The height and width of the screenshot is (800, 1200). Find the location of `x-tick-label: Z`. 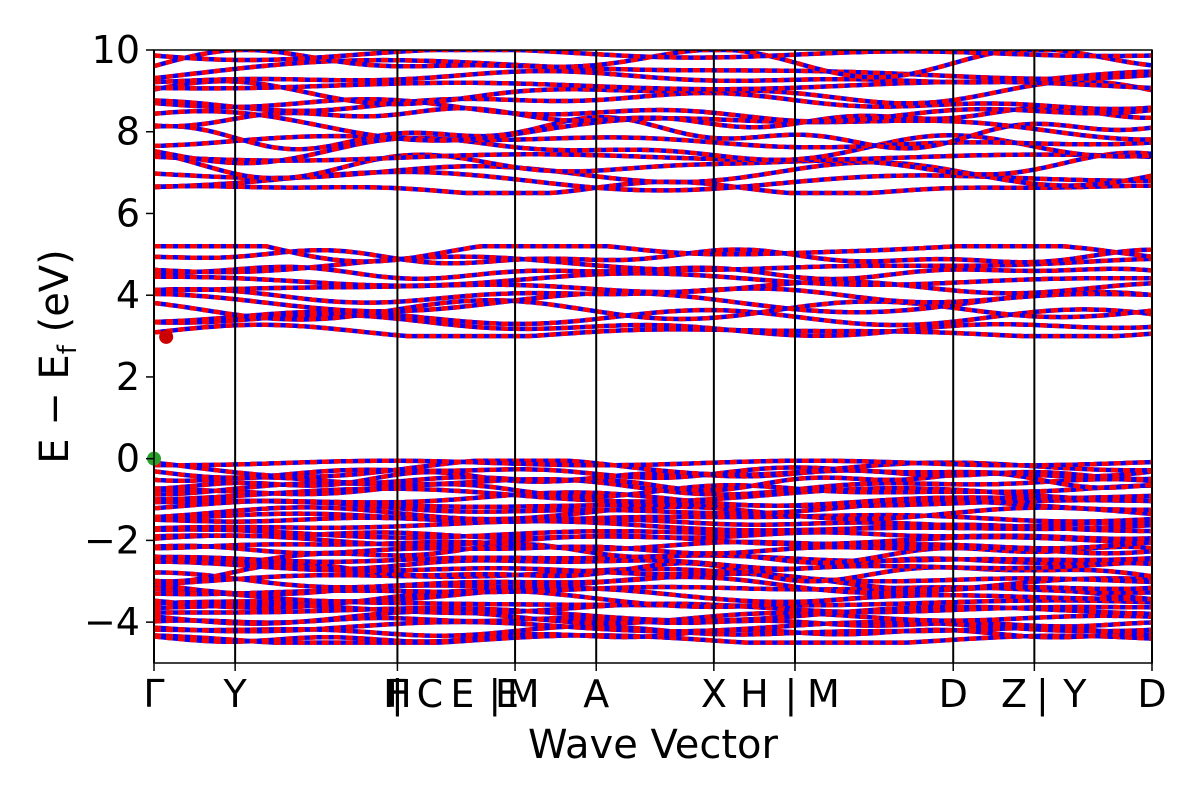

x-tick-label: Z is located at coordinates (1014, 694).